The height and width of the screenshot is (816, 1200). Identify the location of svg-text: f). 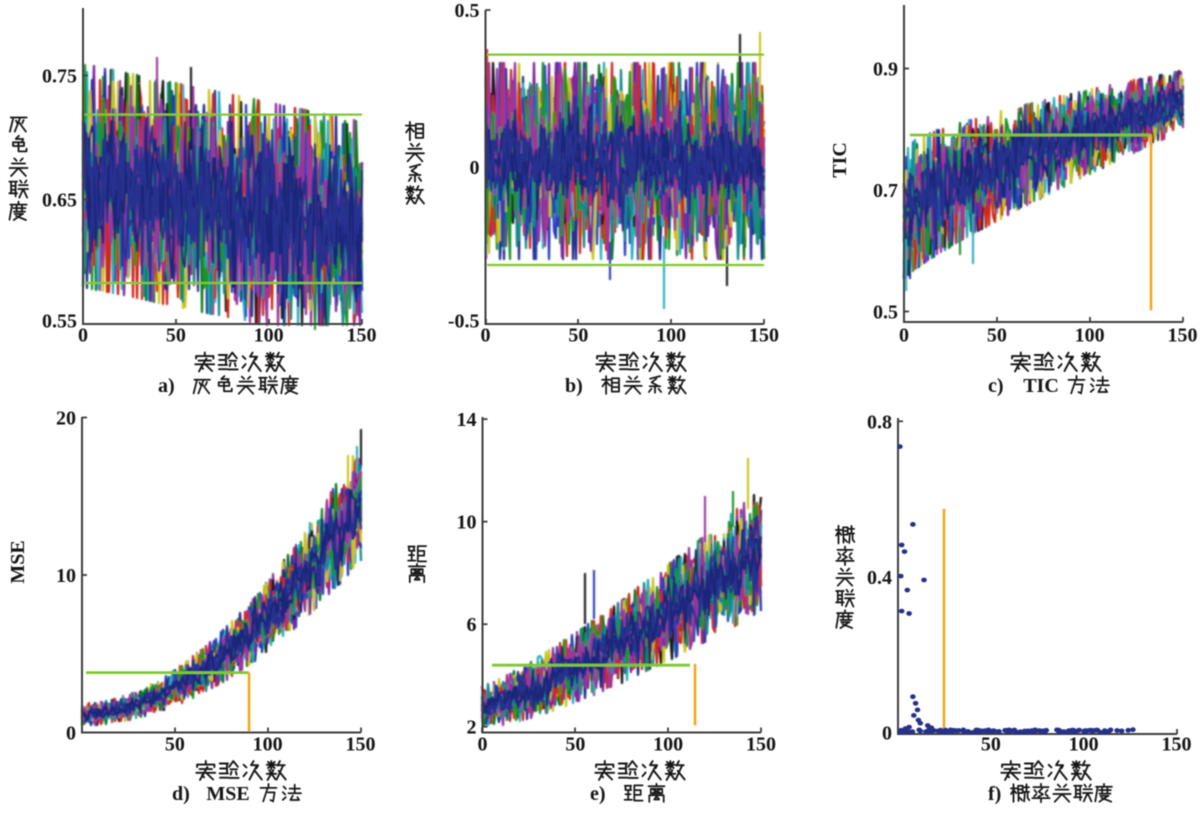
(994, 794).